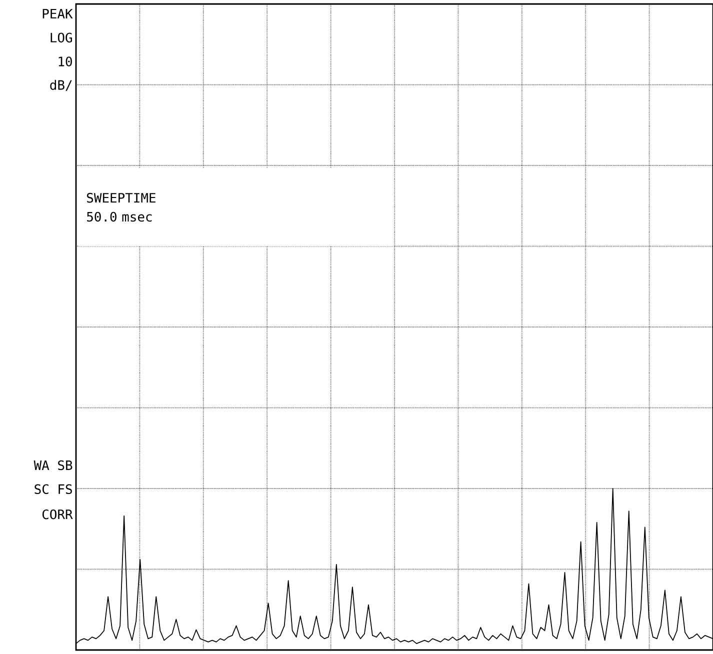  Describe the element at coordinates (53, 489) in the screenshot. I see `text: SC FS` at that location.